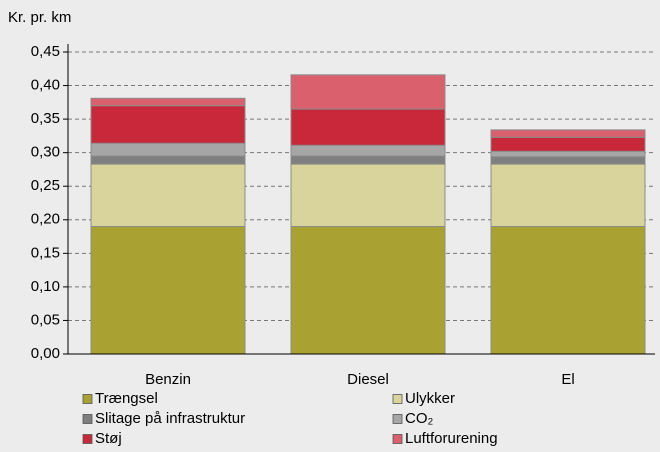 The image size is (660, 452). Describe the element at coordinates (168, 379) in the screenshot. I see `x-tick-label: Benzin` at that location.